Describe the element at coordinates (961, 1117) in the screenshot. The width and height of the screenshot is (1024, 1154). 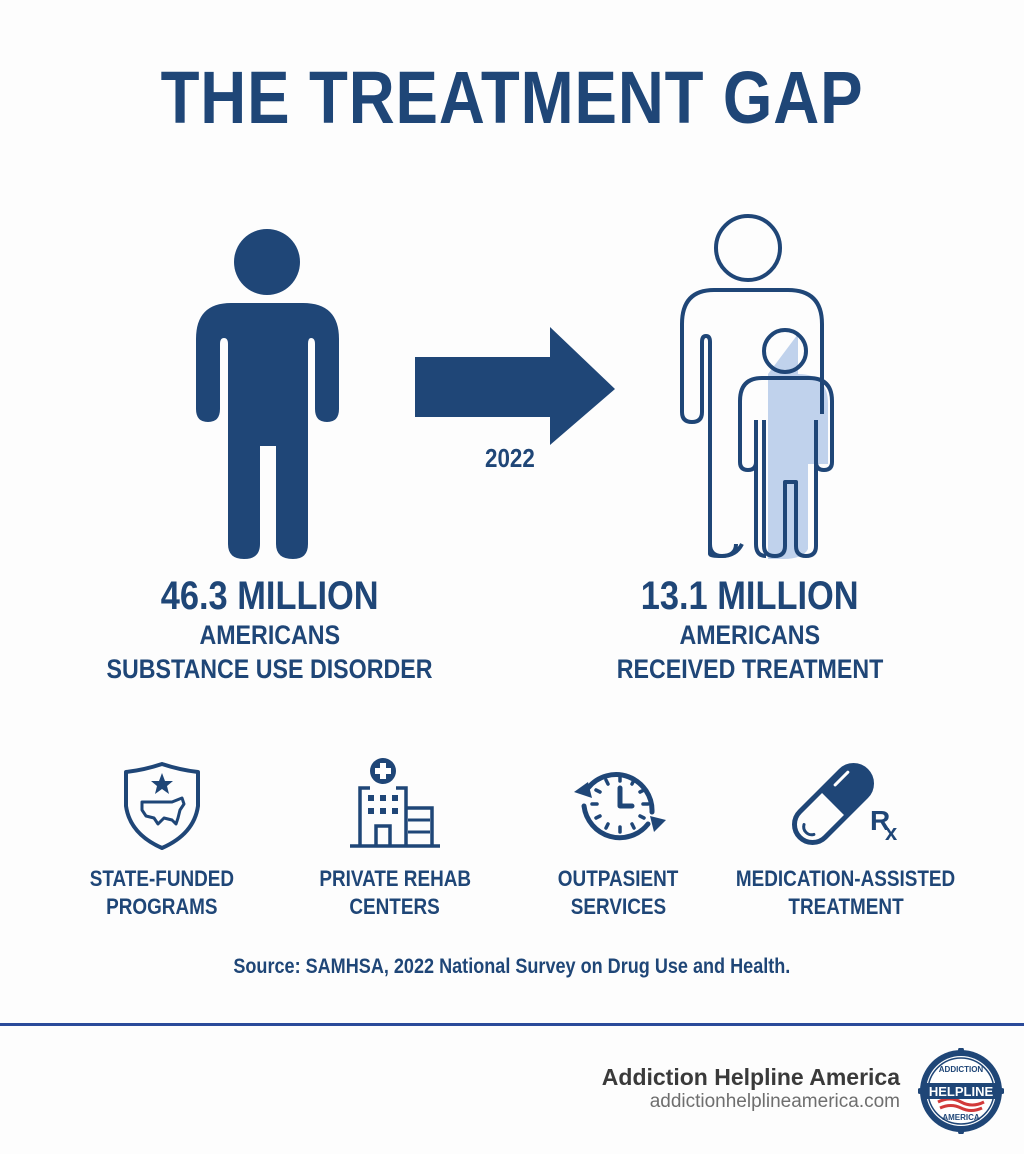
I see `badge-bottom-text: AMERICA` at that location.